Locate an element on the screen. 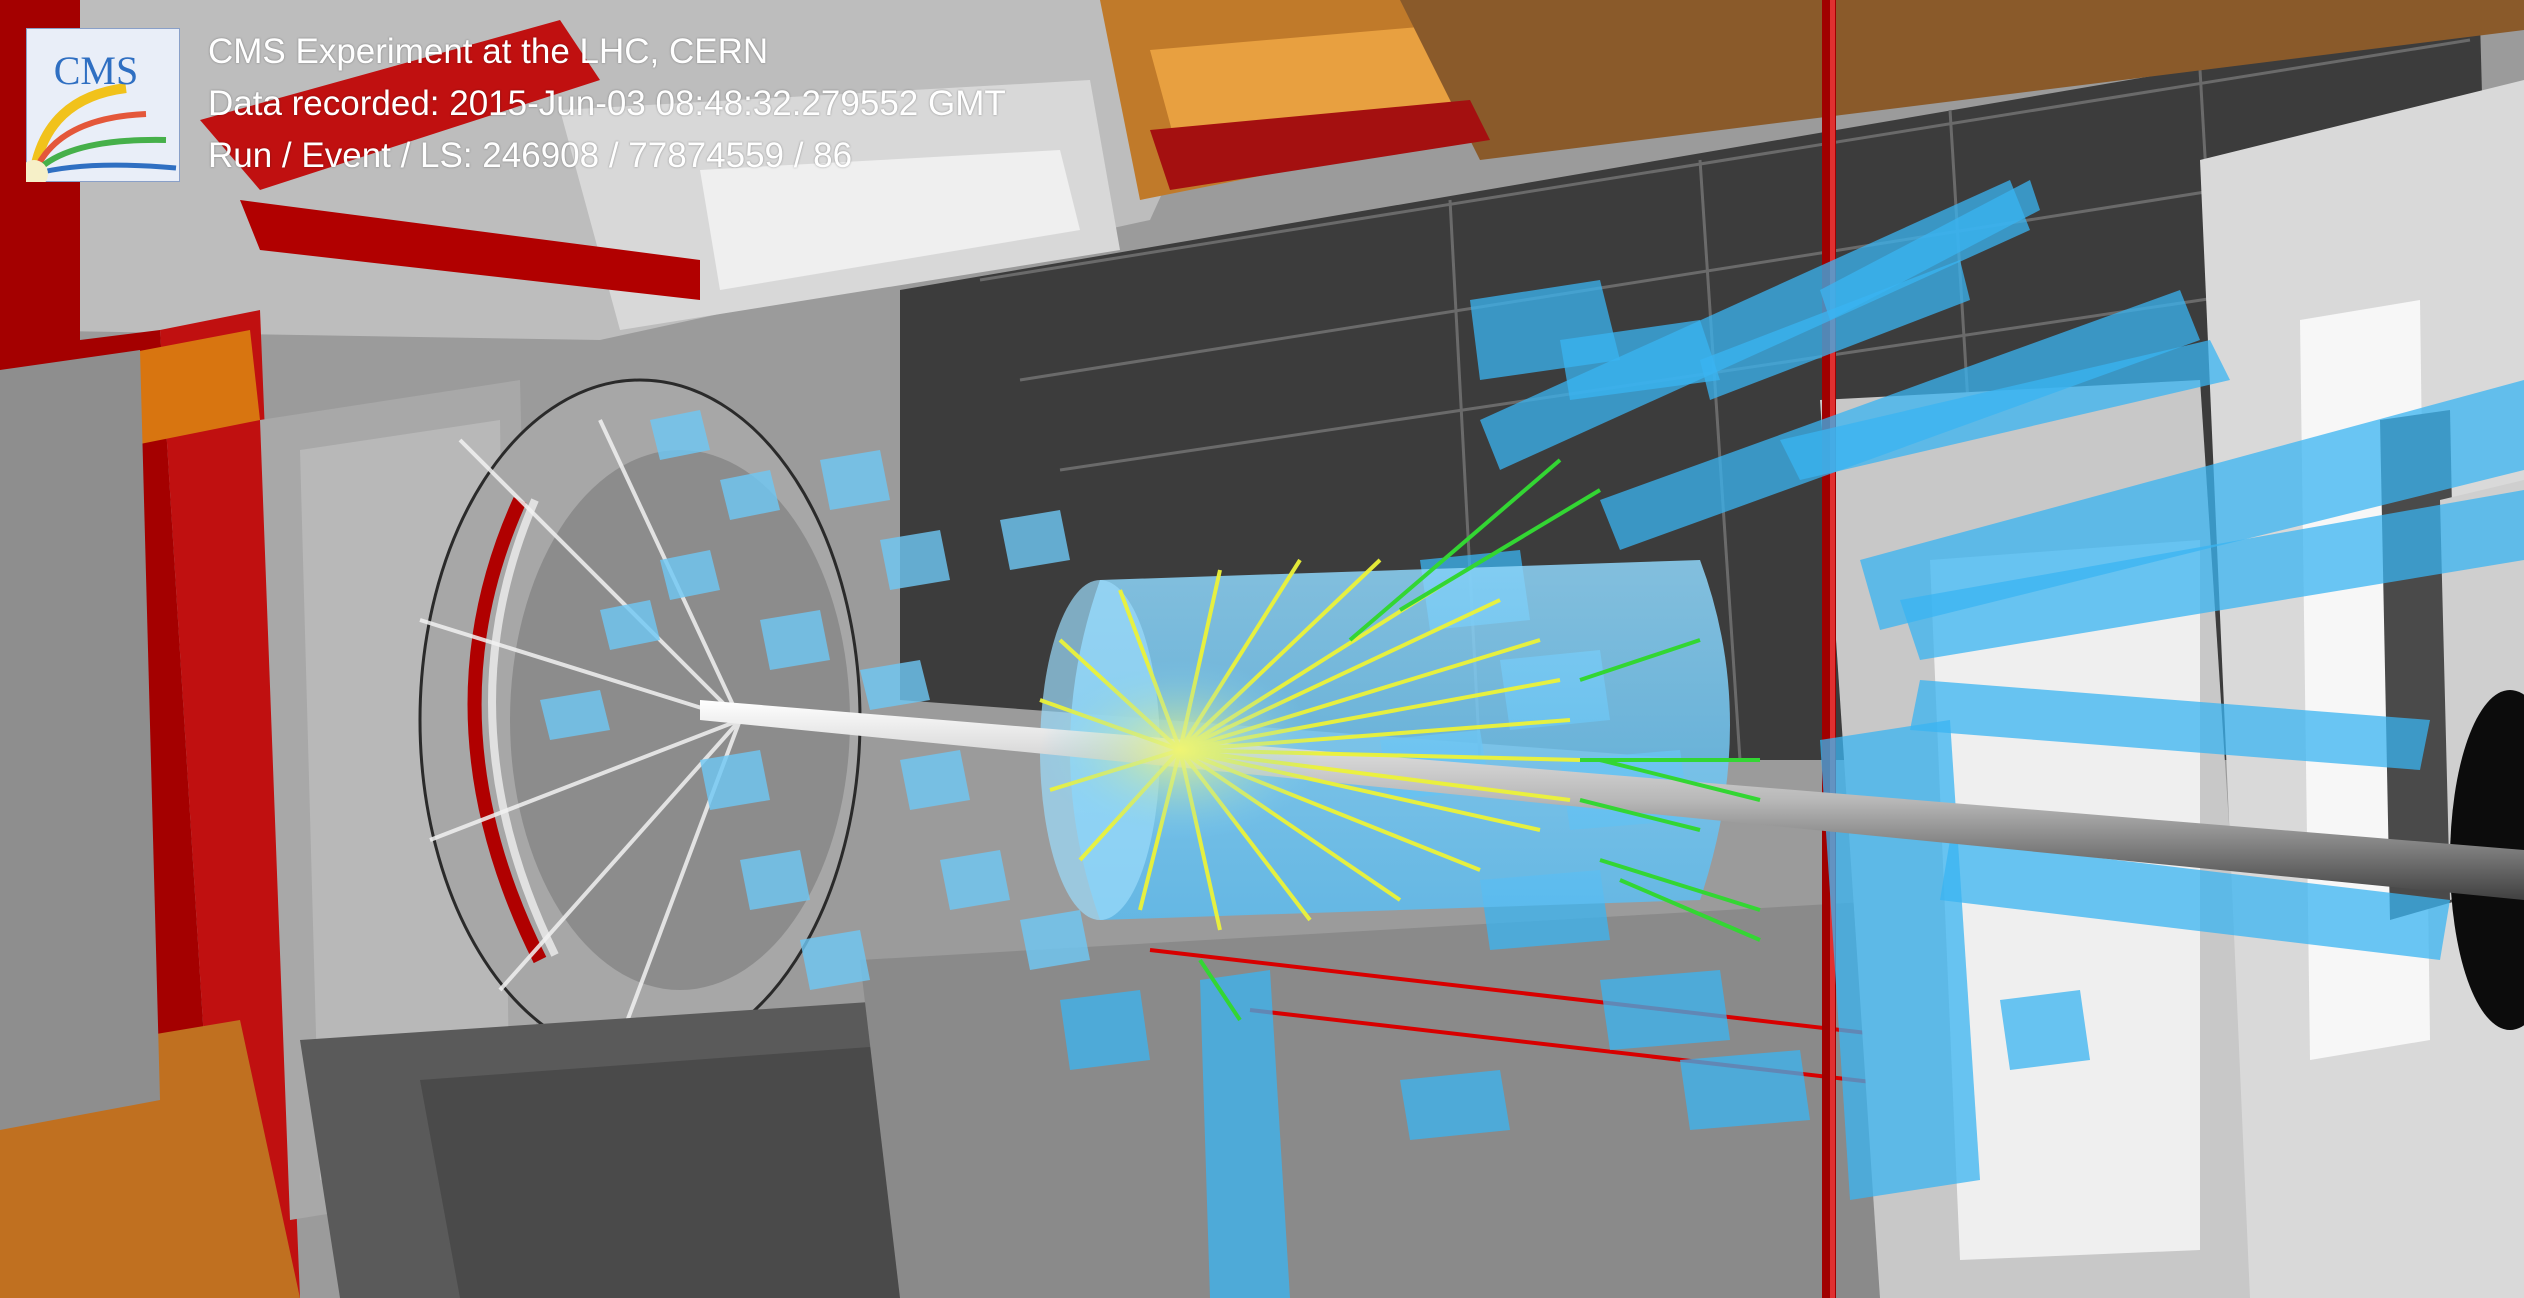  cms-logo-text: CMS is located at coordinates (96, 70).